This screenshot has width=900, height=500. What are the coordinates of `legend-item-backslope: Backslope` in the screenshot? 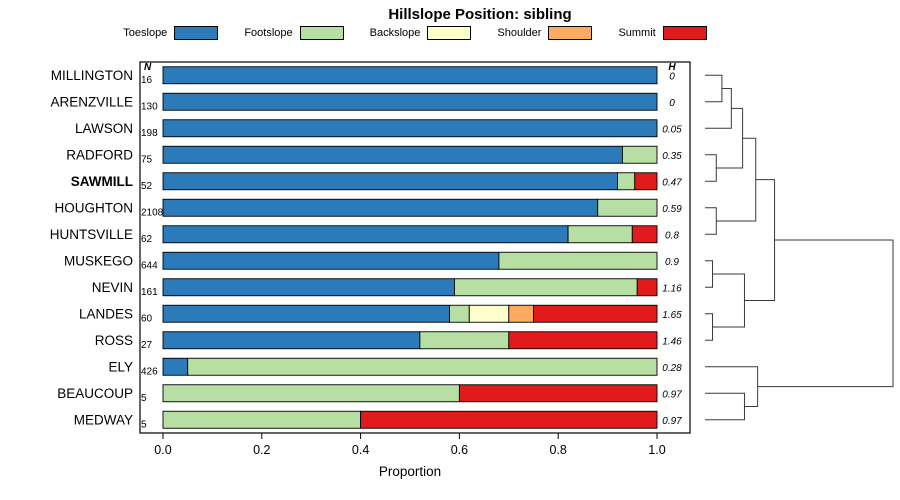 It's located at (421, 33).